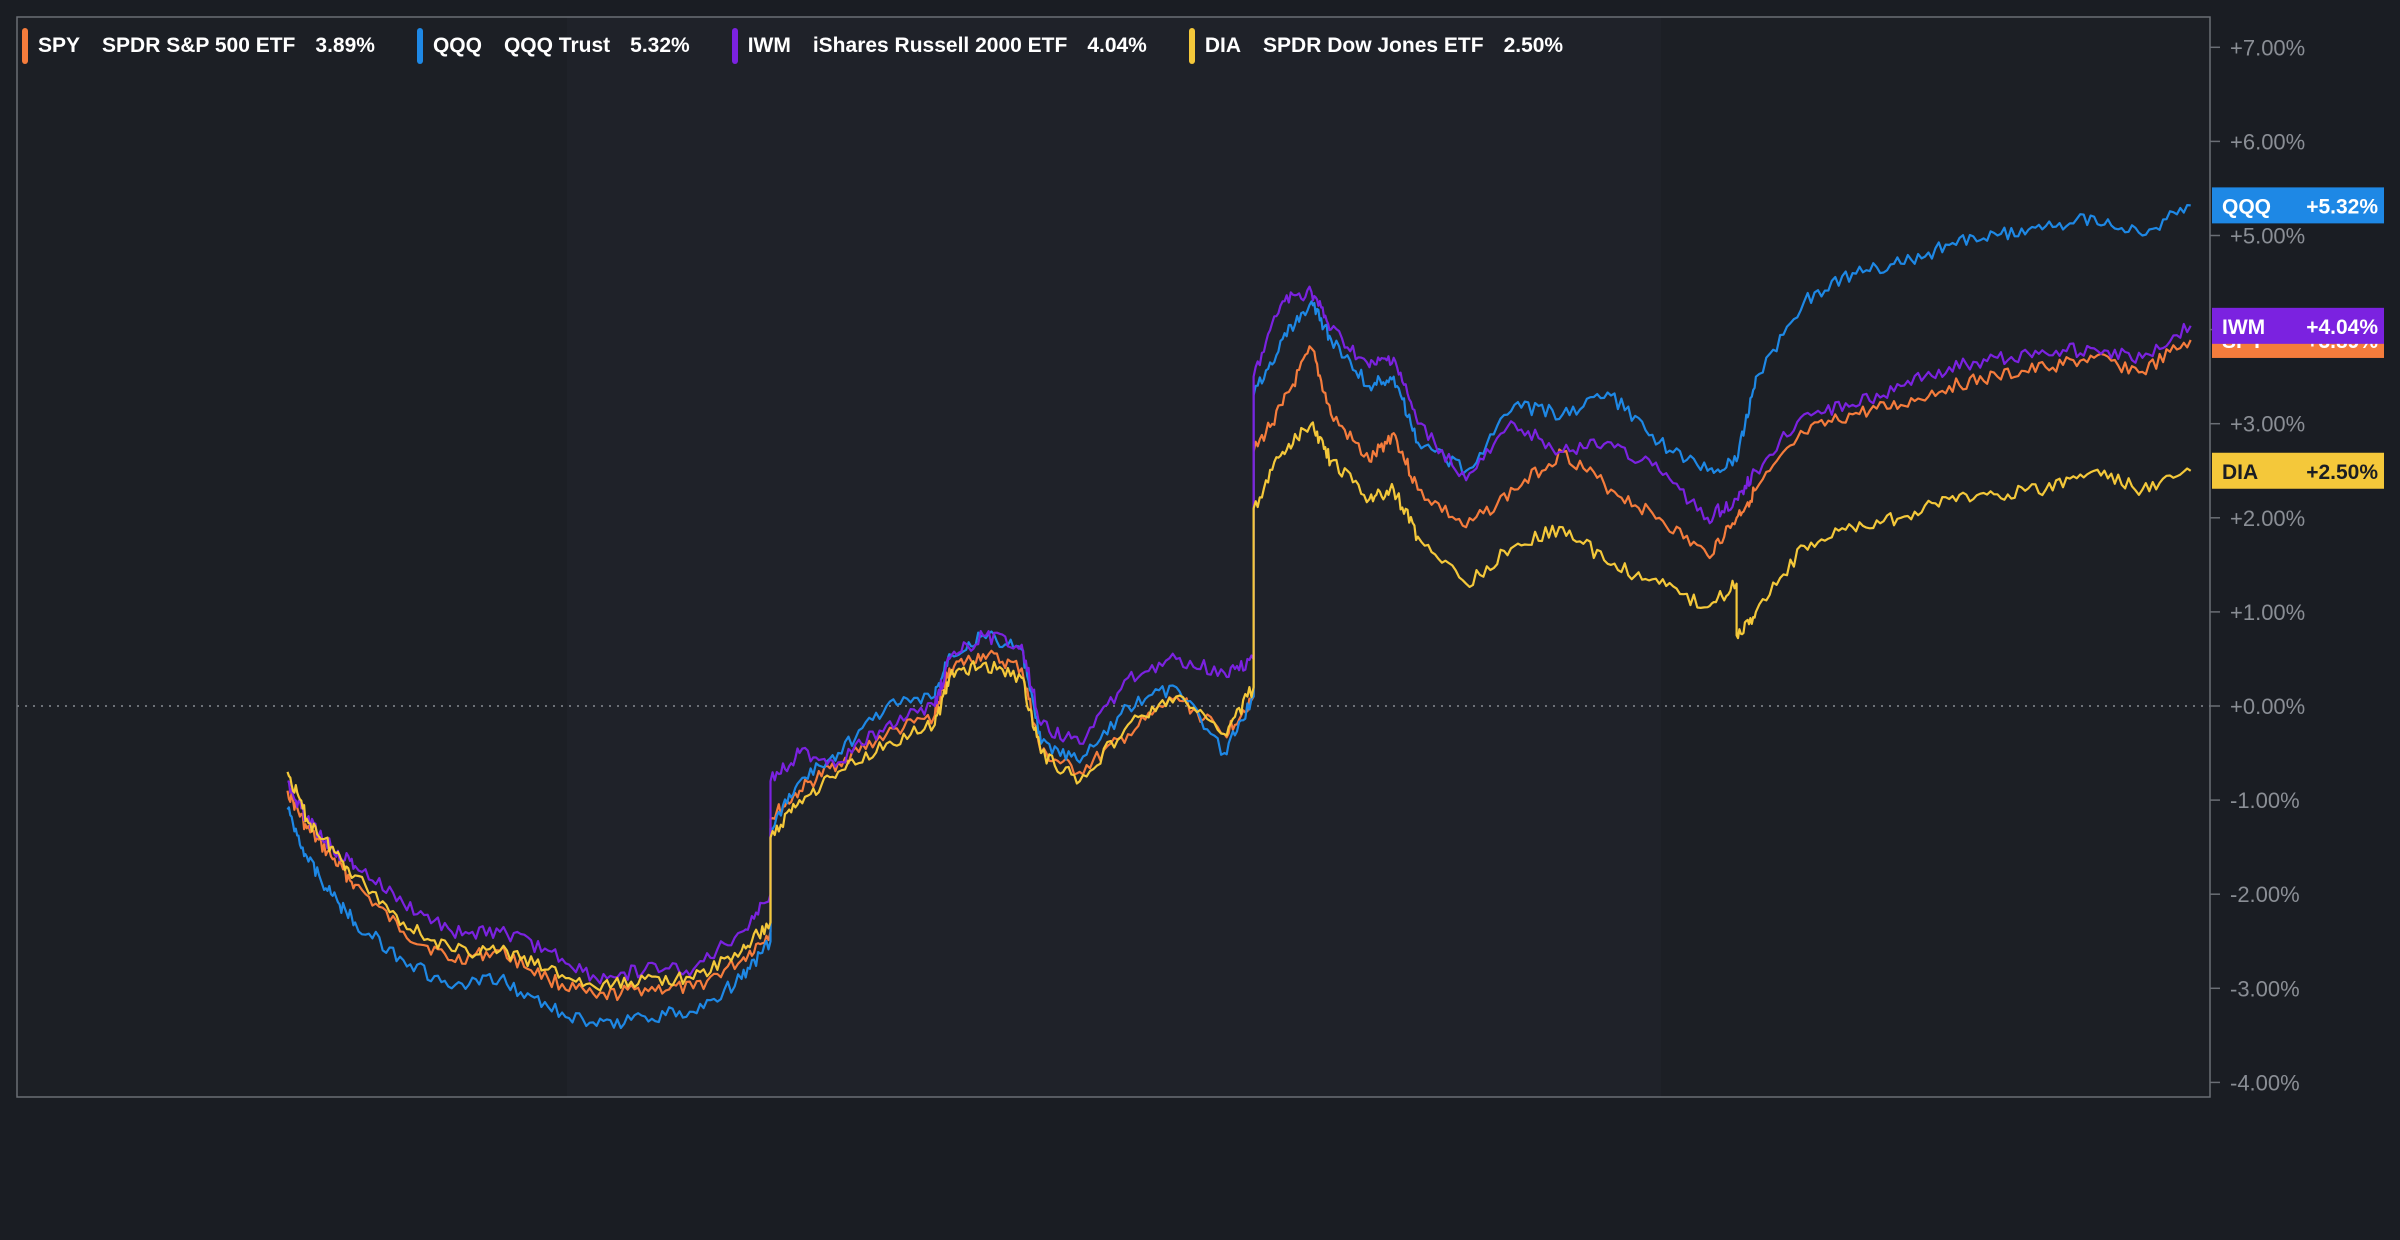  What do you see at coordinates (1191, 46) in the screenshot?
I see `legend-swatch-dia` at bounding box center [1191, 46].